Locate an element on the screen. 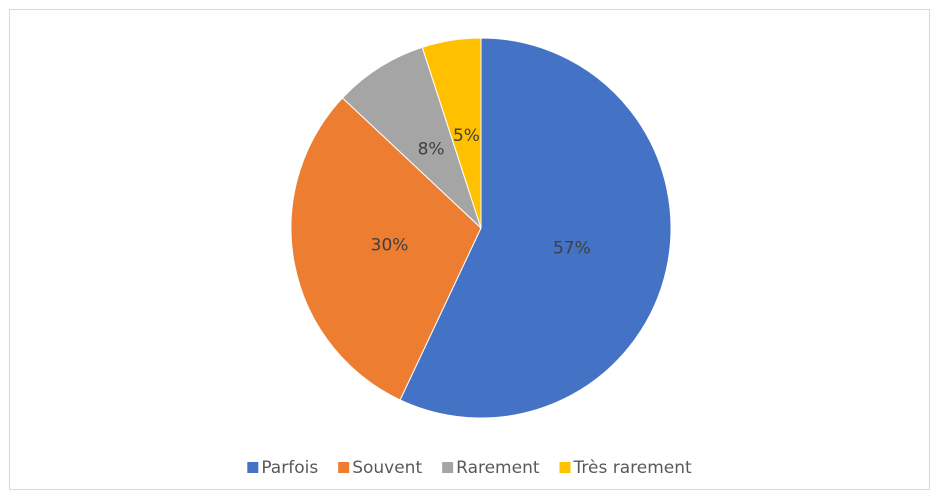 The width and height of the screenshot is (939, 499). legend-label: Très rarement is located at coordinates (632, 468).